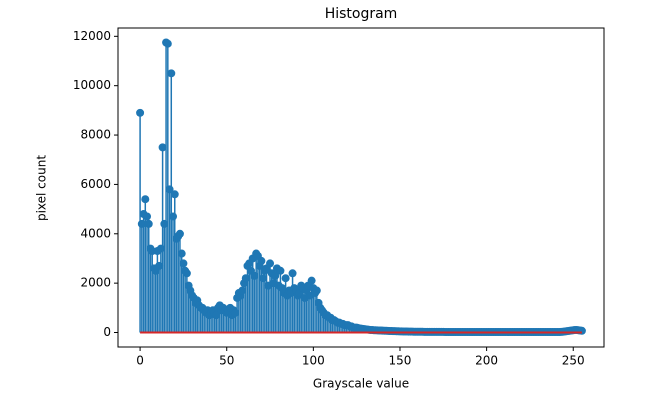 The image size is (660, 407). I want to click on y-tick-label: 0, so click(107, 332).